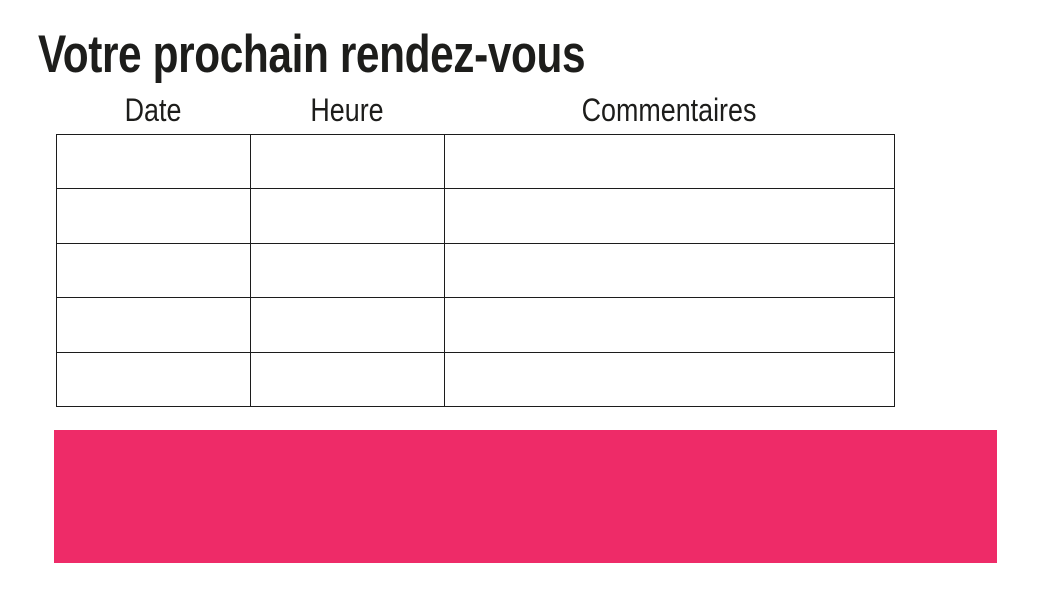 The image size is (1050, 600). I want to click on column-header-heure: Heure, so click(347, 110).